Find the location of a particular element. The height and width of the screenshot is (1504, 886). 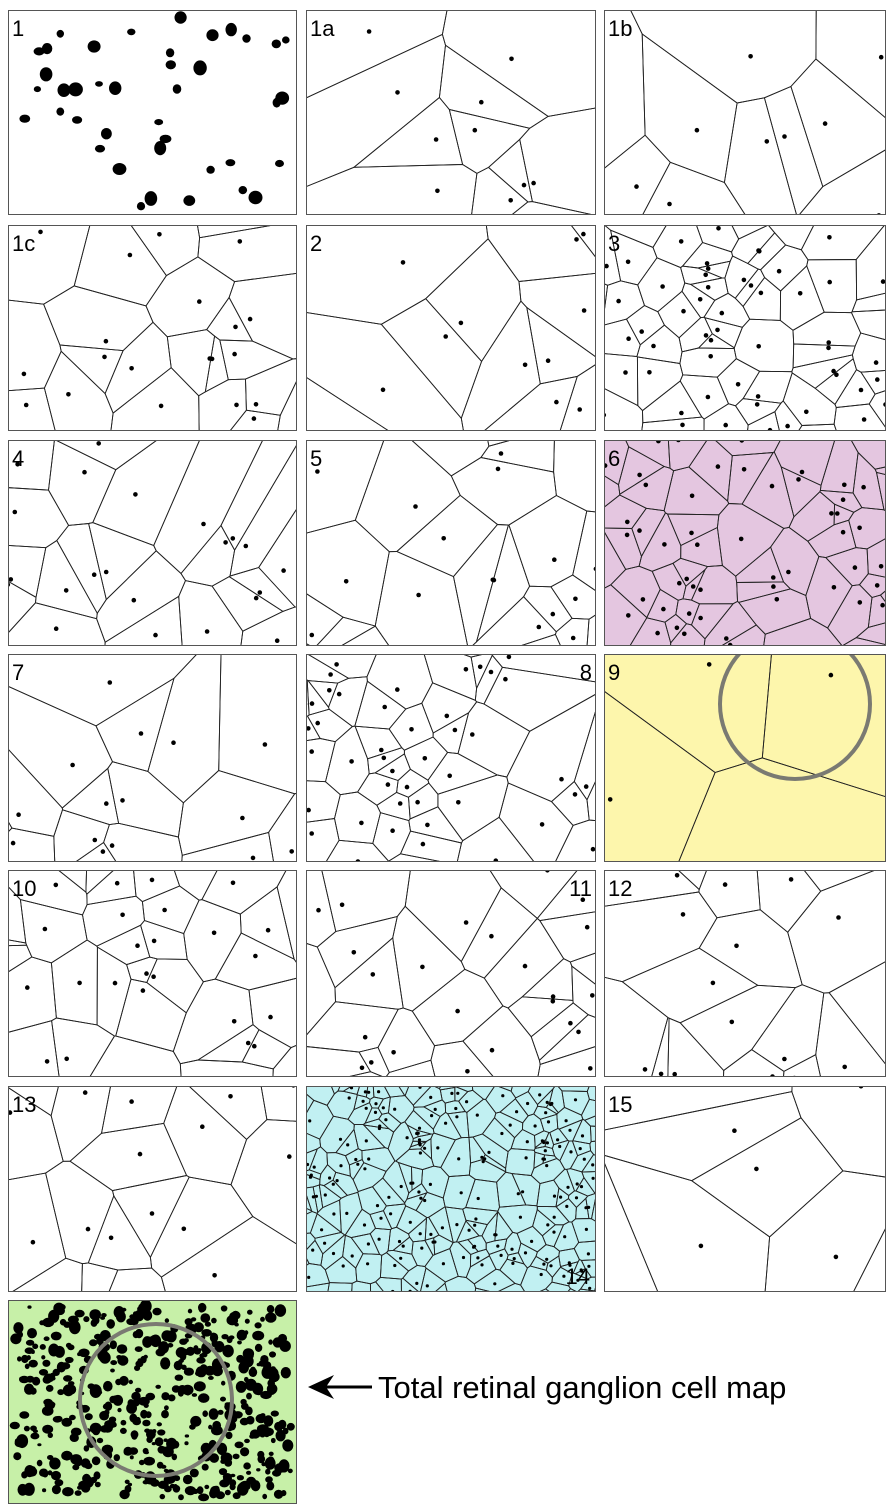

panel-background is located at coordinates (451, 328).